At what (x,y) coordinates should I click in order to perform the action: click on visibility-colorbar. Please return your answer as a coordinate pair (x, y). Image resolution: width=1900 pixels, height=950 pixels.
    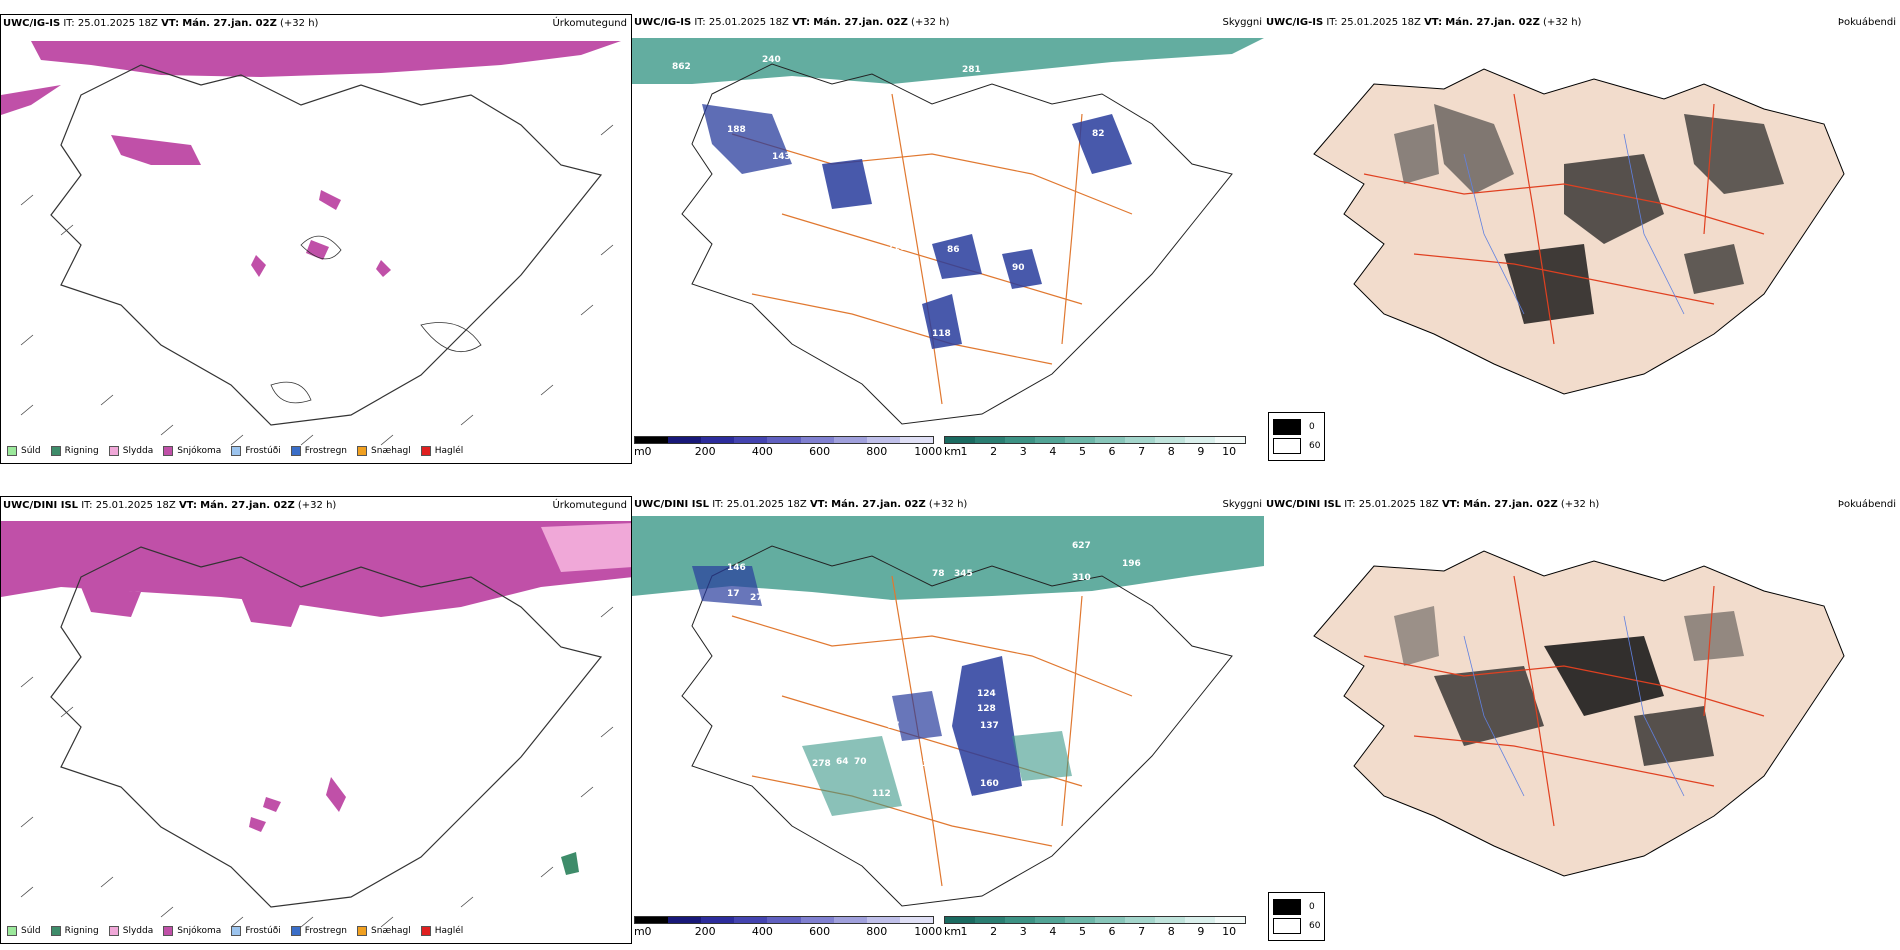
    Looking at the image, I should click on (1095, 920).